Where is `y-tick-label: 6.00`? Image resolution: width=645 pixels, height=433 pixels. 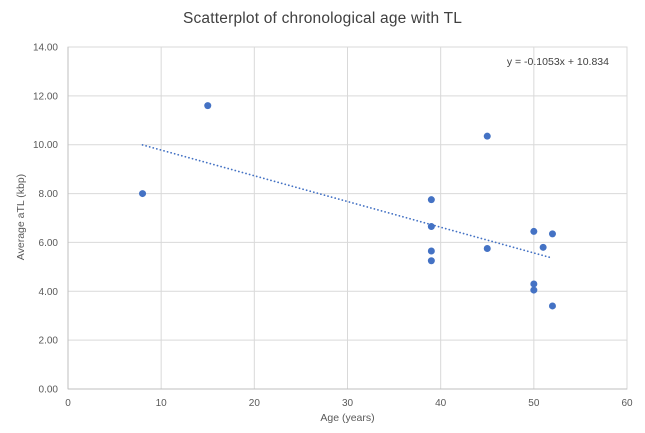
y-tick-label: 6.00 is located at coordinates (49, 243).